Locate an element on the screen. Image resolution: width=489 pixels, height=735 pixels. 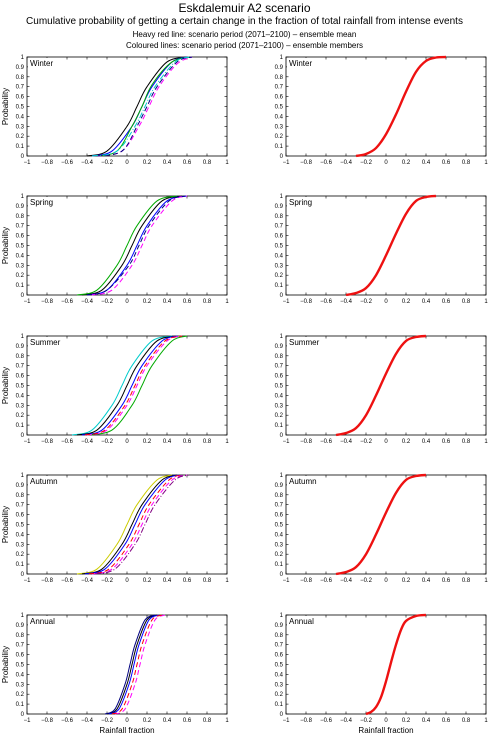
plot-frame is located at coordinates (386, 524).